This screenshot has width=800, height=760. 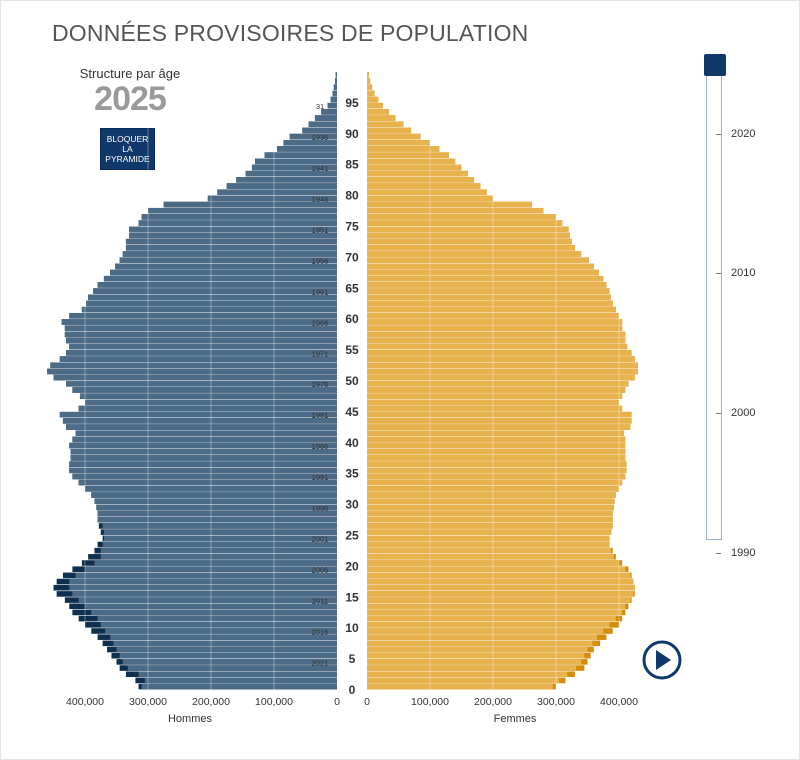 I want to click on play-button, so click(x=662, y=660).